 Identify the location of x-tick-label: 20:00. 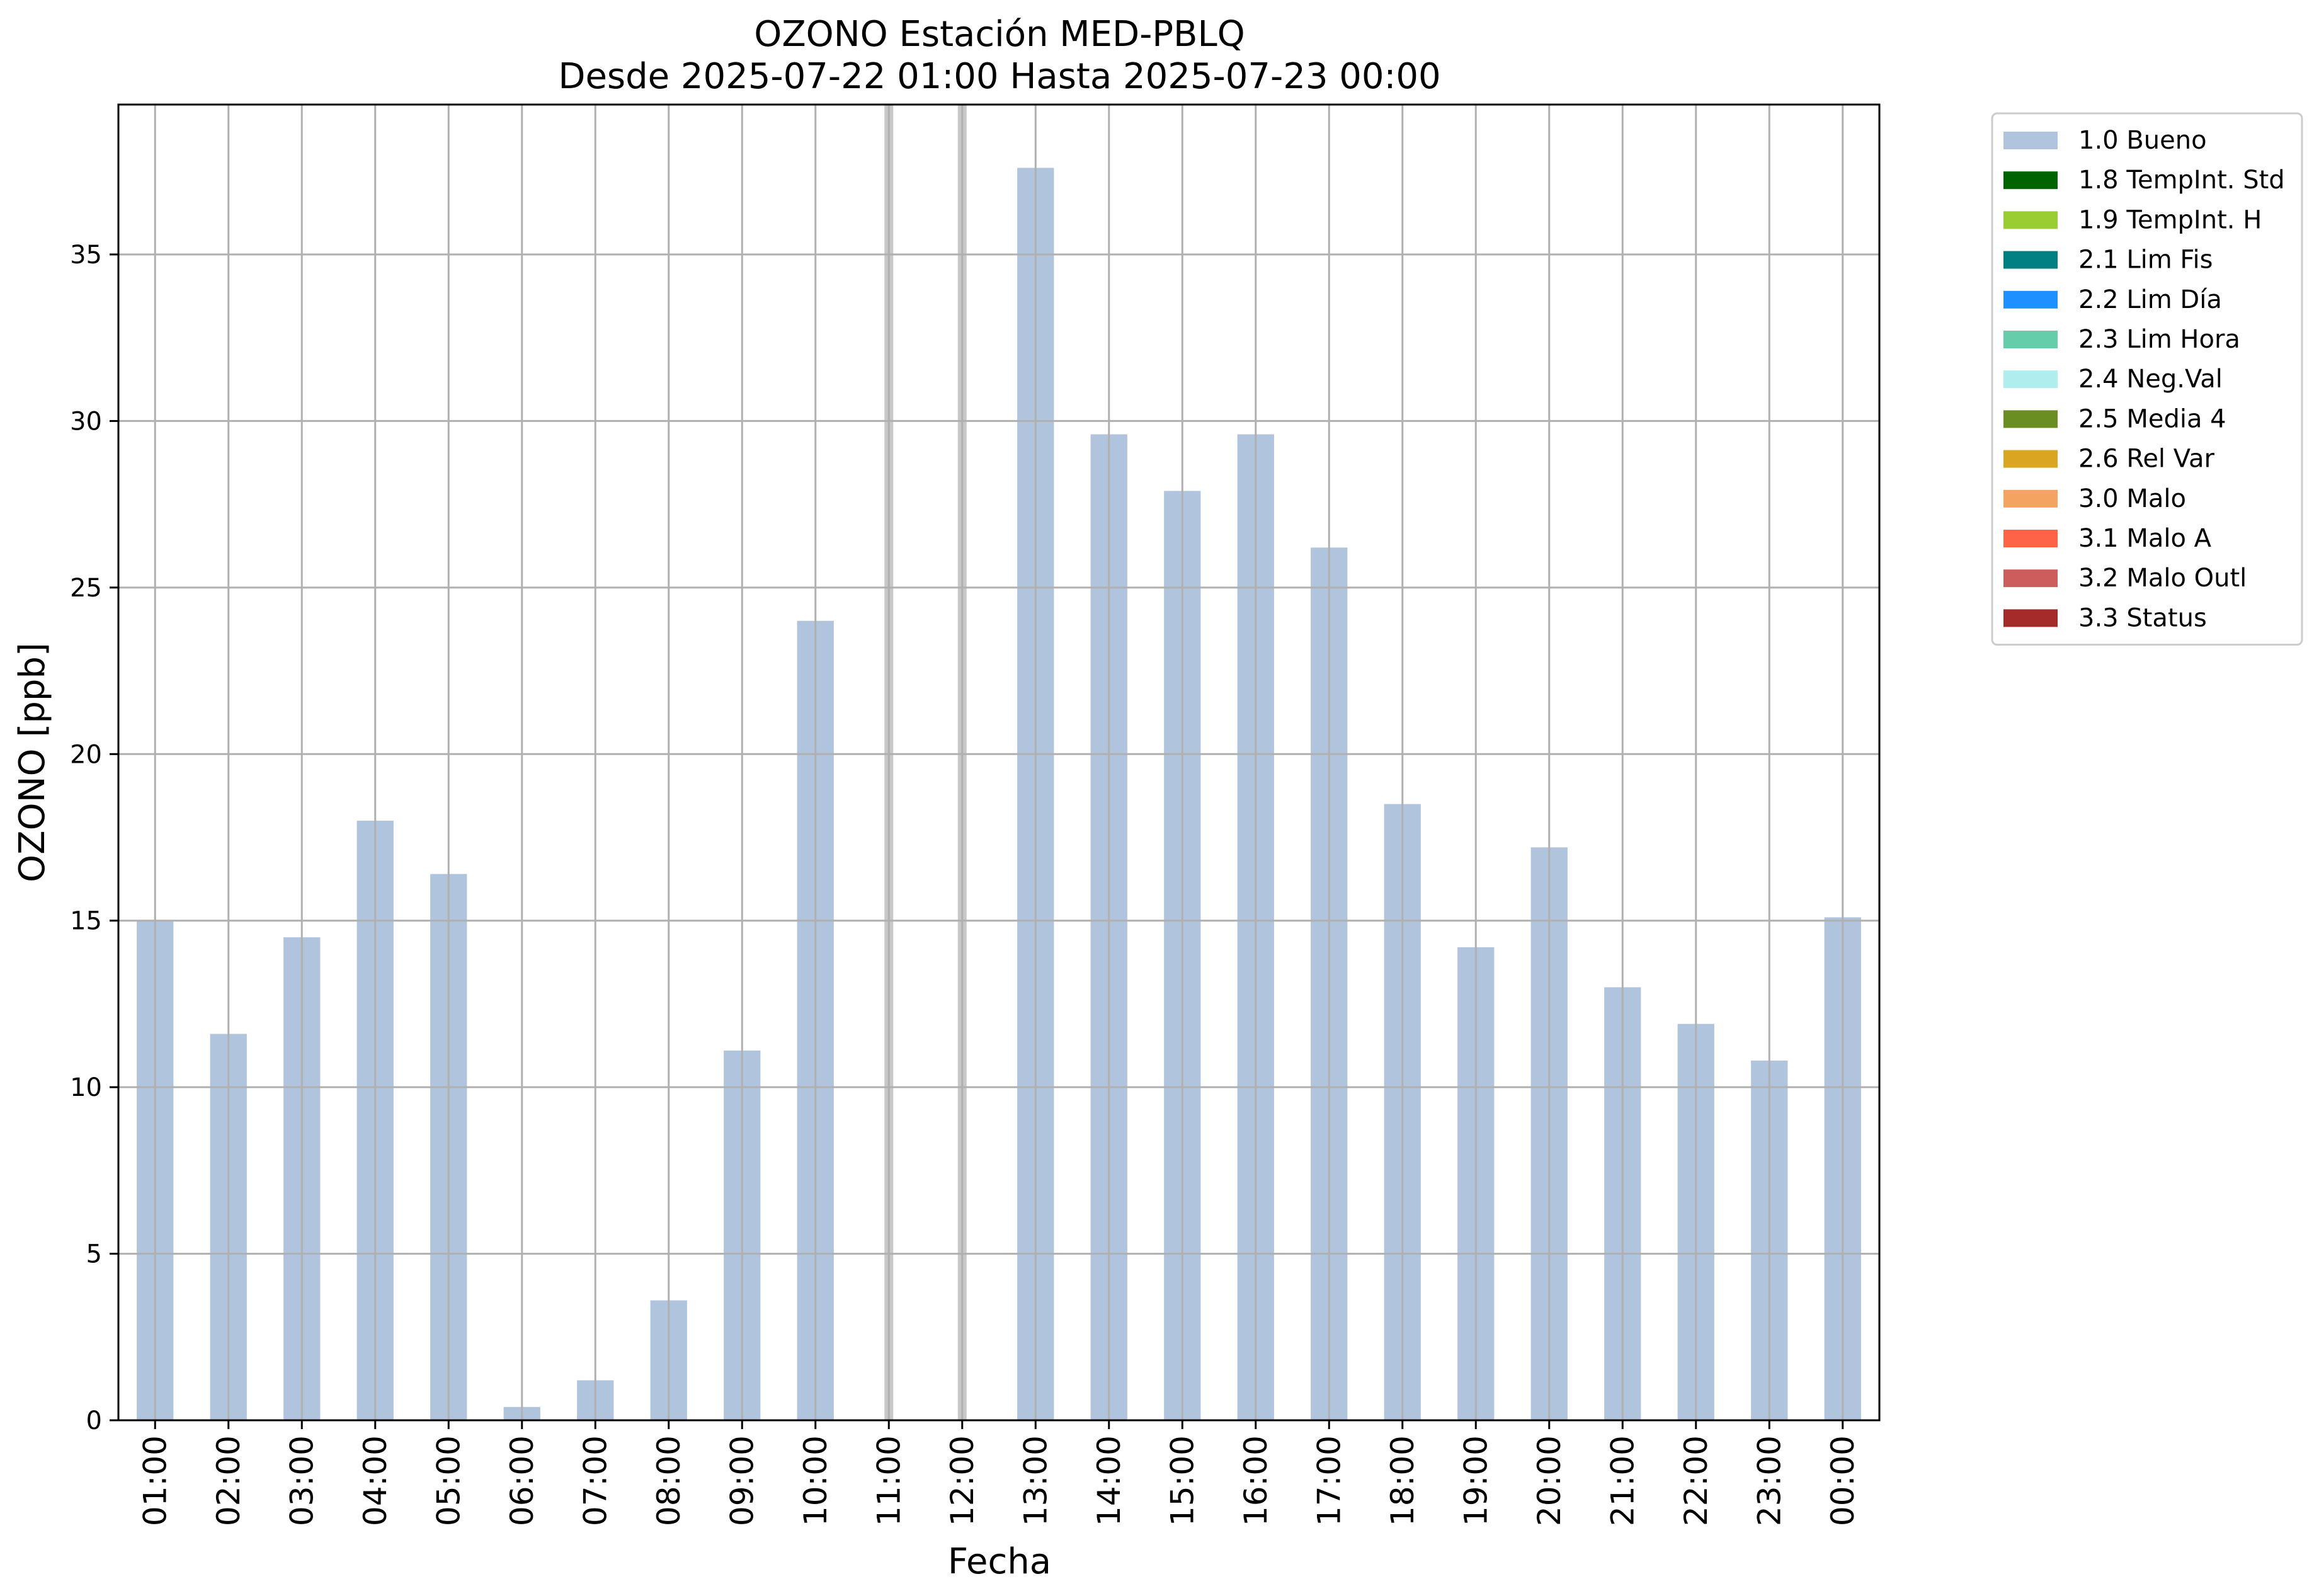
(1549, 1480).